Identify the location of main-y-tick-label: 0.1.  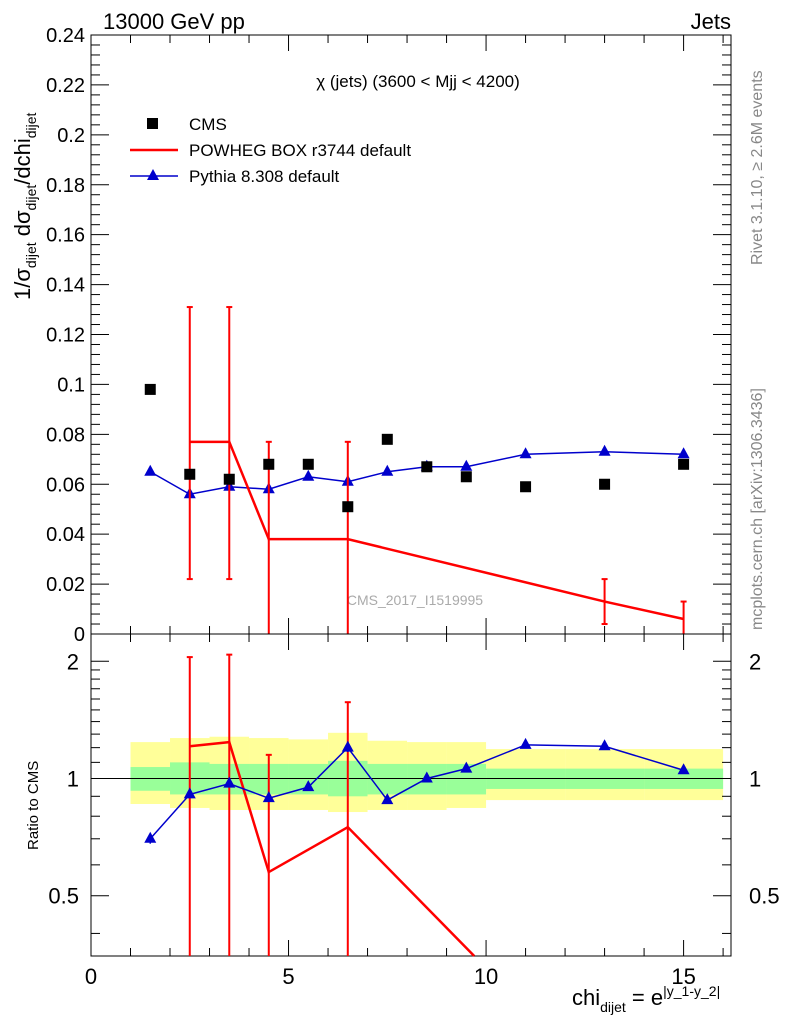
(71, 385).